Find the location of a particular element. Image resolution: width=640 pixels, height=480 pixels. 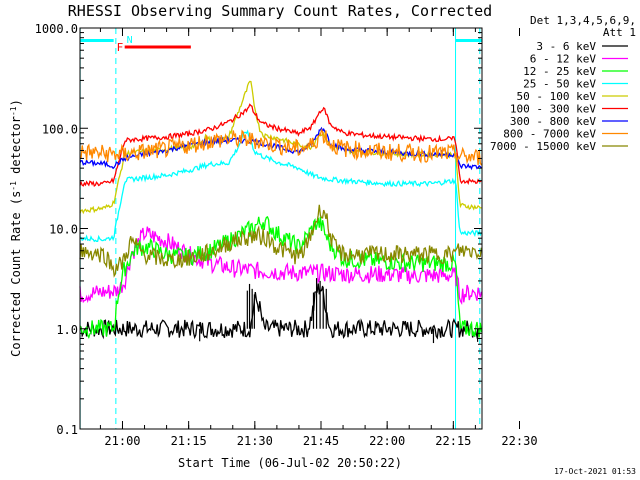

x-tick-label: 21:30 is located at coordinates (255, 441).